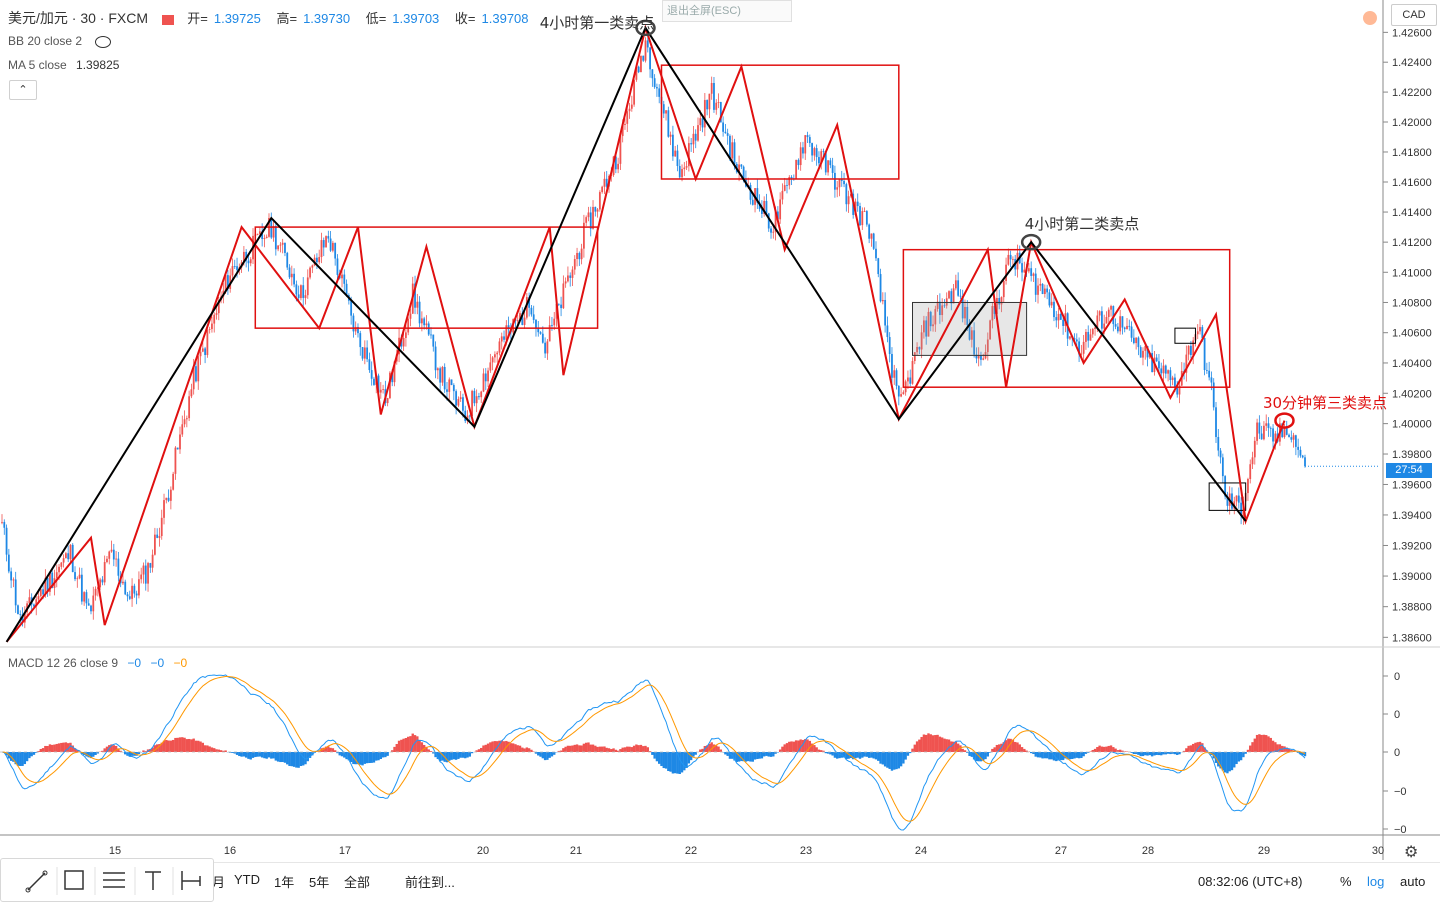 Image resolution: width=1440 pixels, height=906 pixels. What do you see at coordinates (247, 879) in the screenshot?
I see `range-ytd: YTD` at bounding box center [247, 879].